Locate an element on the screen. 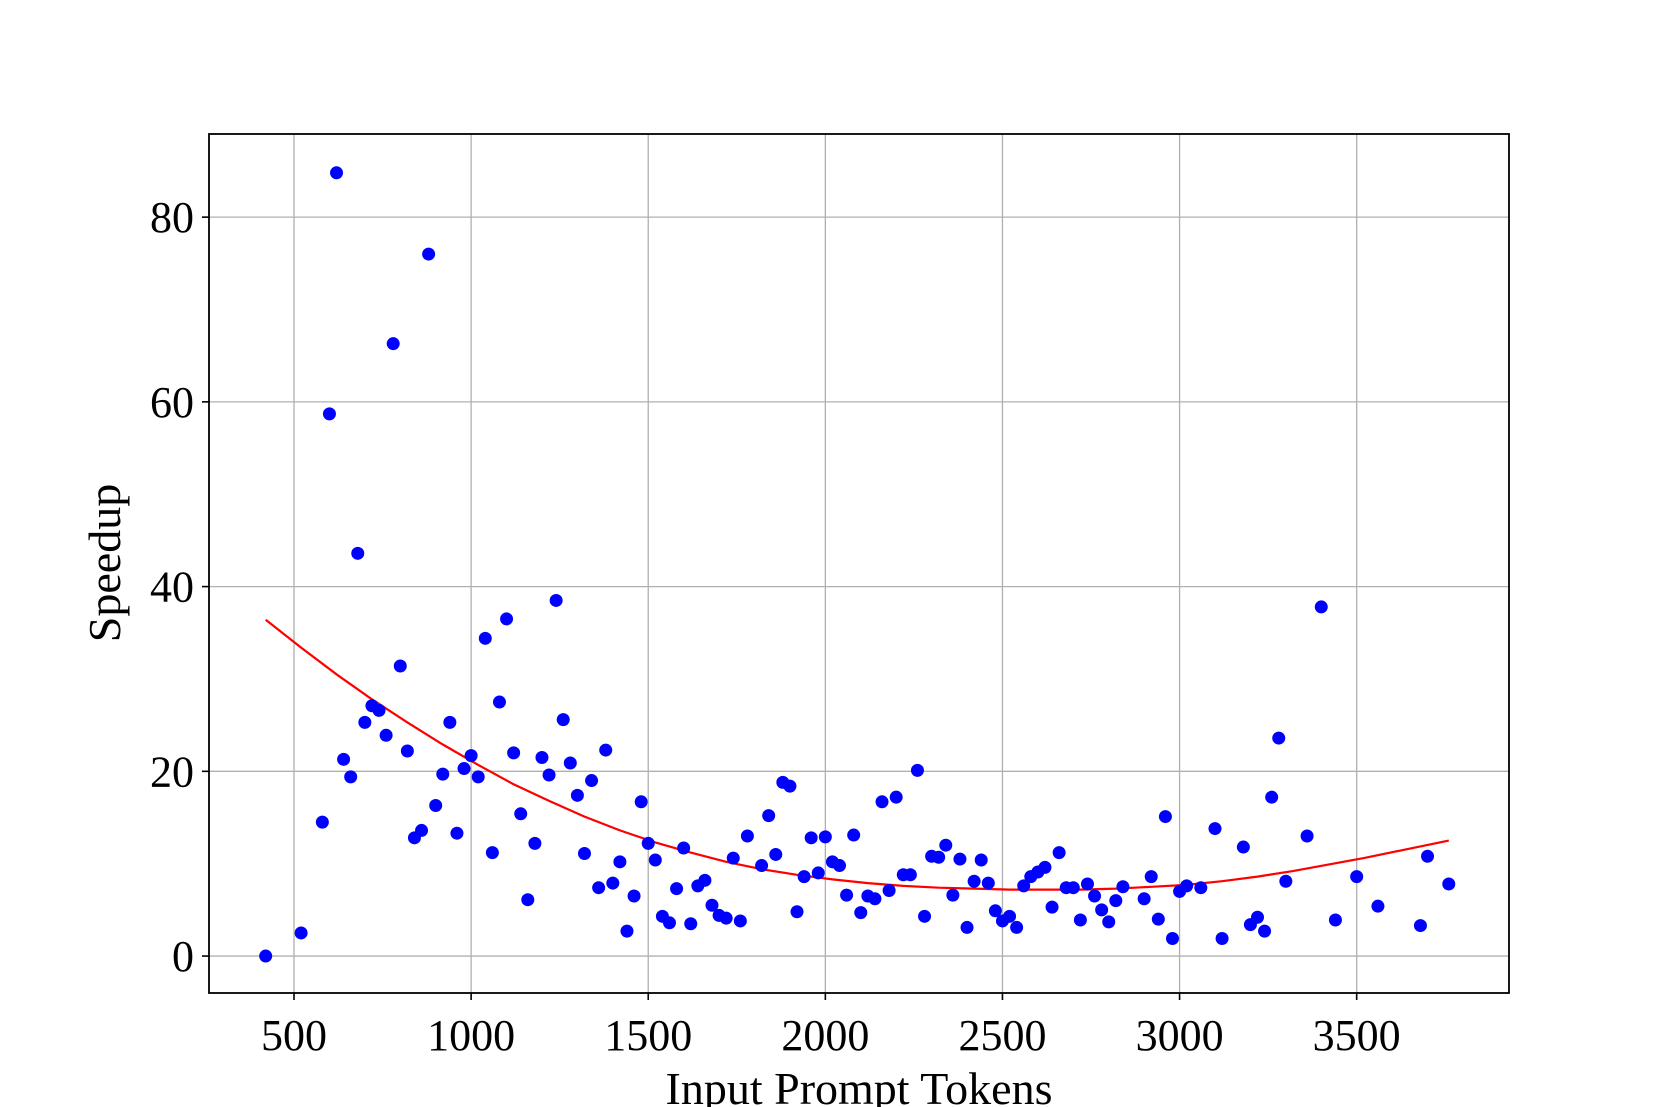 The height and width of the screenshot is (1107, 1661). y-tick-label: 80 is located at coordinates (172, 217).